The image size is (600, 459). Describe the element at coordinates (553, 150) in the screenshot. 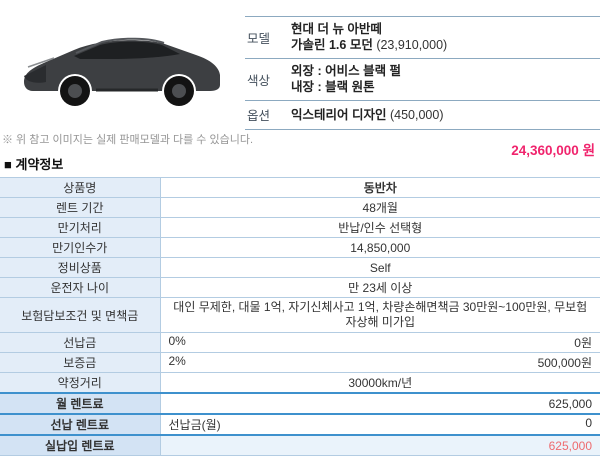

I see `vehicle-total-price: 24,360,000 원` at that location.